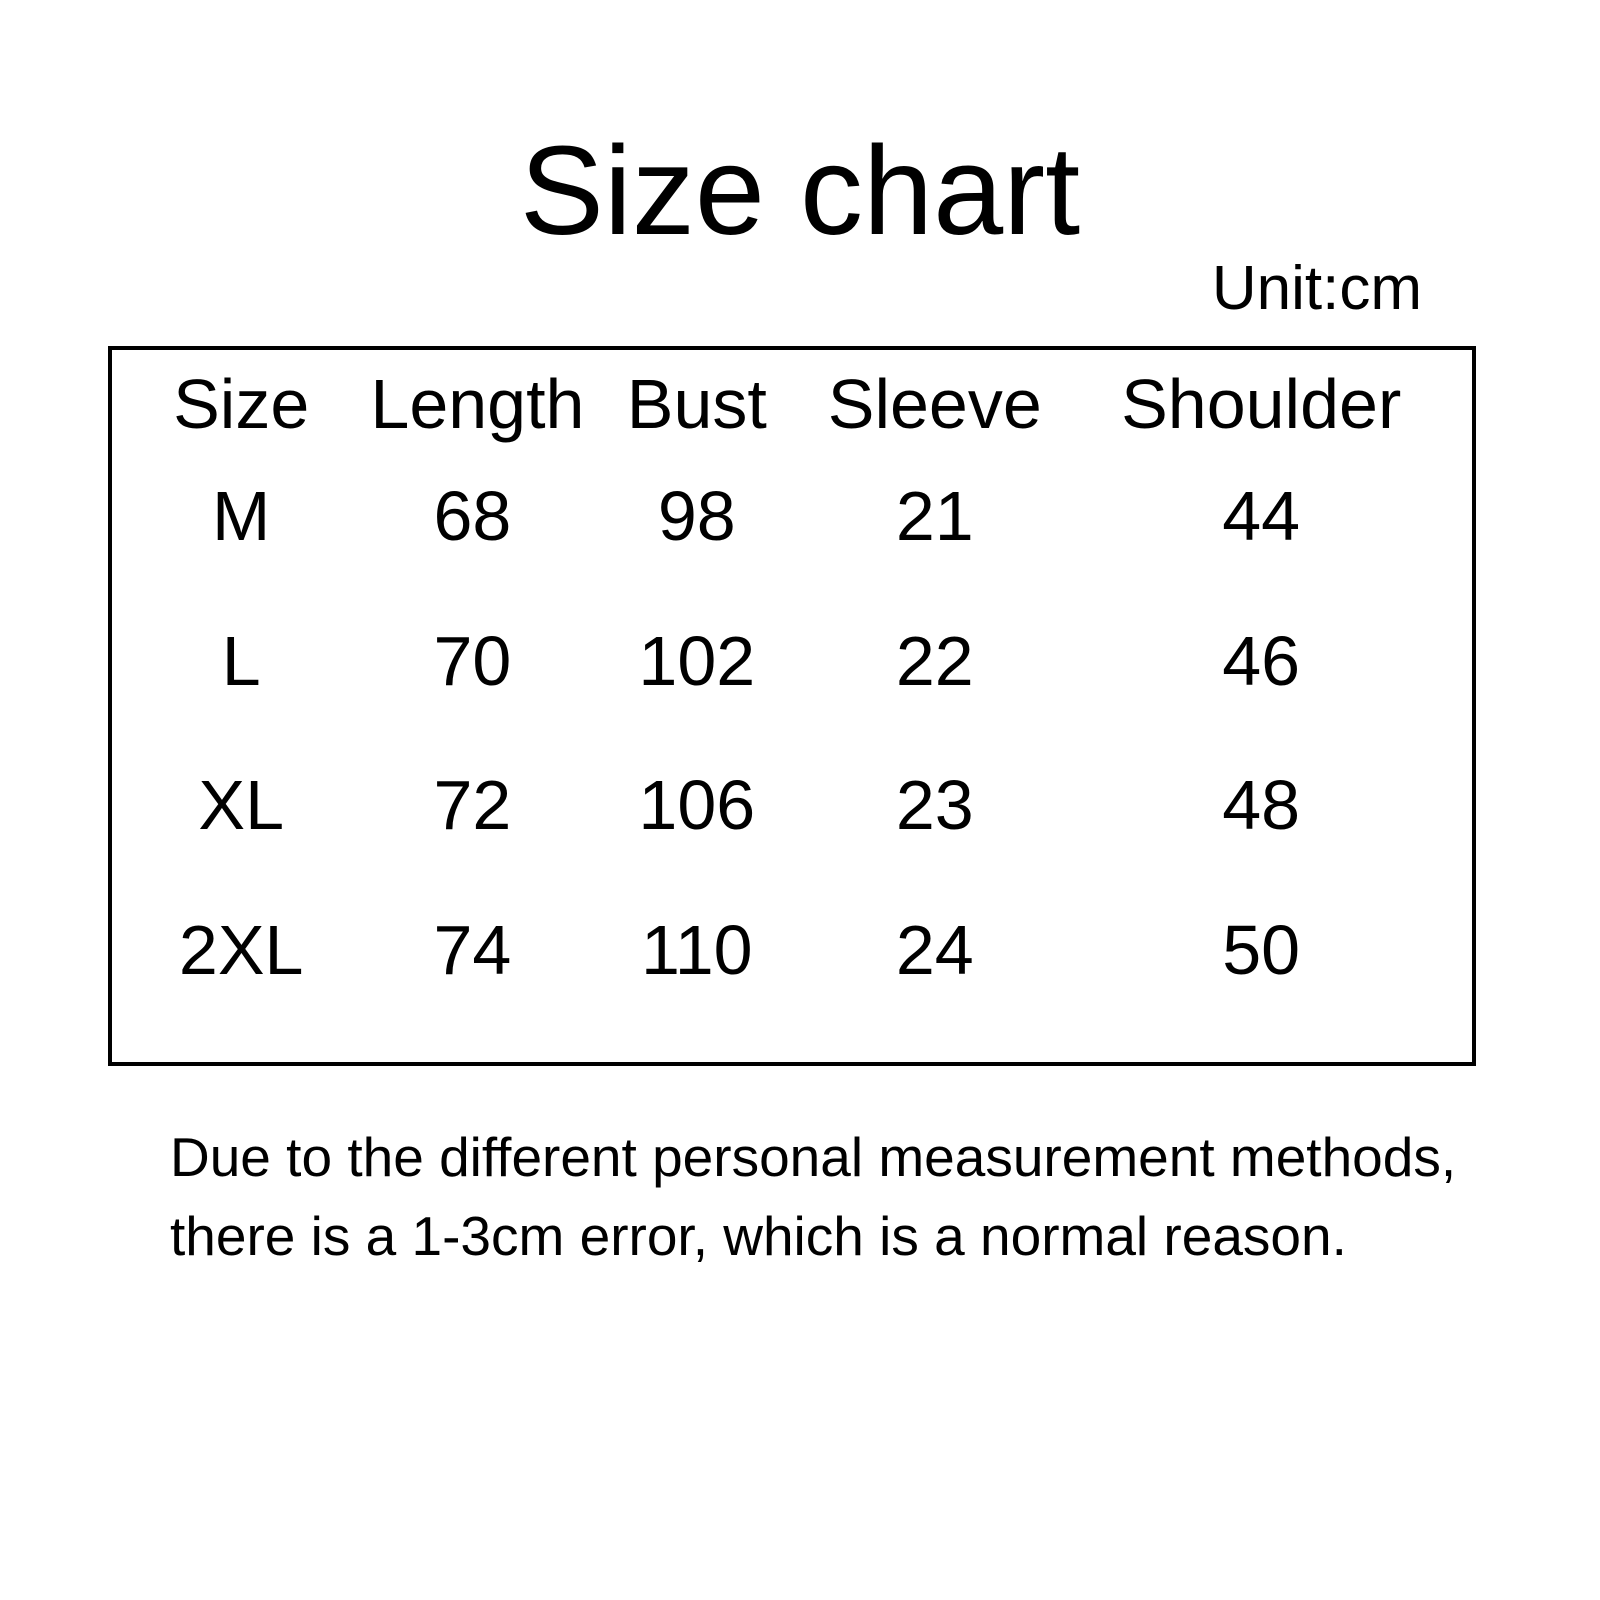 The height and width of the screenshot is (1600, 1600). I want to click on sleeve-cell: 23, so click(934, 805).